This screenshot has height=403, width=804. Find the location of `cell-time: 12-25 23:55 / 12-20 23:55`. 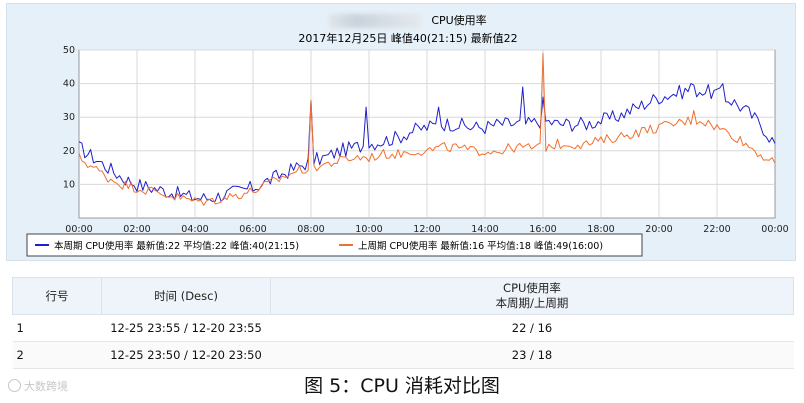

cell-time: 12-25 23:55 / 12-20 23:55 is located at coordinates (186, 328).